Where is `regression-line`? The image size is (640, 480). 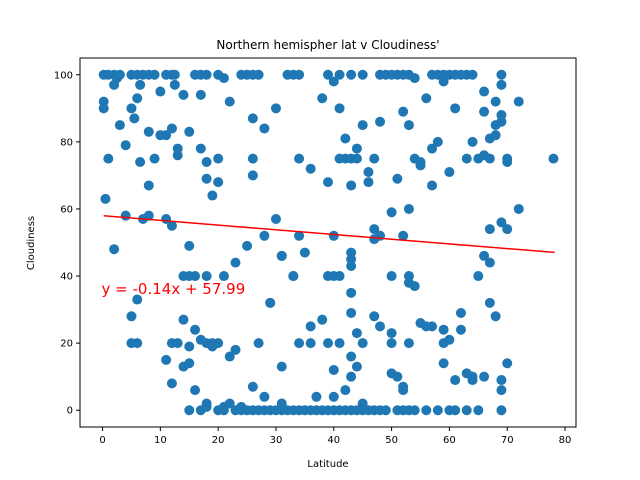
regression-line is located at coordinates (329, 234).